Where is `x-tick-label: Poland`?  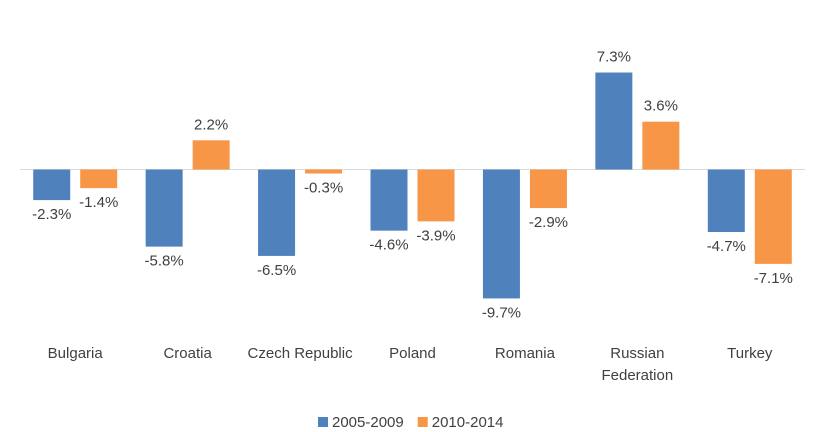
x-tick-label: Poland is located at coordinates (412, 353).